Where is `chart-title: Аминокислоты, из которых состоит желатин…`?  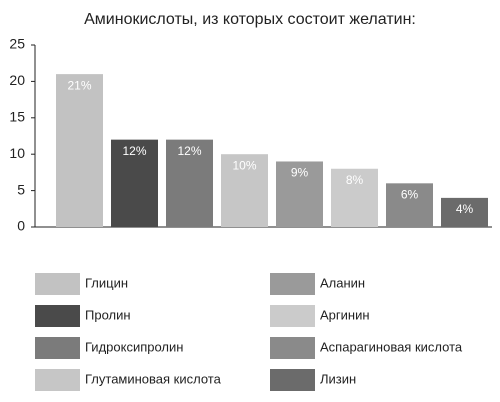
chart-title: Аминокислоты, из которых состоит желатин… is located at coordinates (250, 19).